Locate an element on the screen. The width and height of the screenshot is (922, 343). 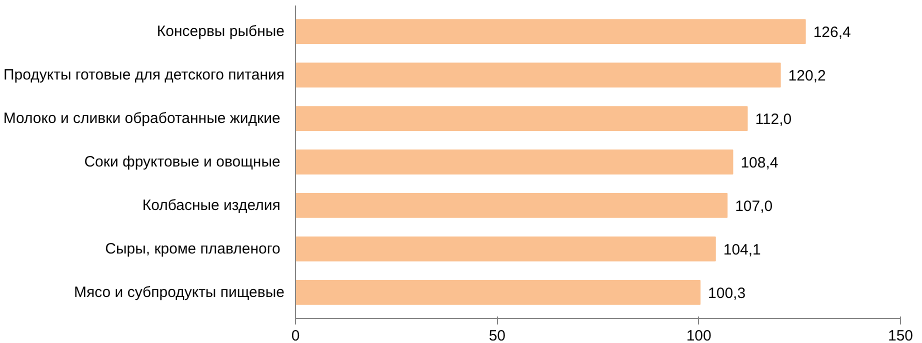
y-tick-label: Молоко и сливки обработанные жидкие is located at coordinates (141, 119).